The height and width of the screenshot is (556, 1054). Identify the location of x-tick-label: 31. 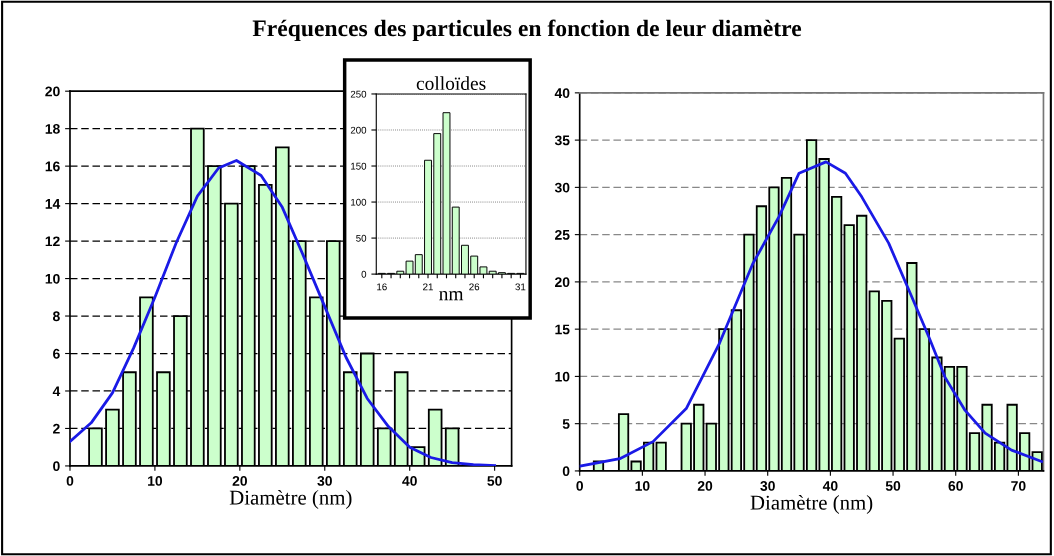
(520, 287).